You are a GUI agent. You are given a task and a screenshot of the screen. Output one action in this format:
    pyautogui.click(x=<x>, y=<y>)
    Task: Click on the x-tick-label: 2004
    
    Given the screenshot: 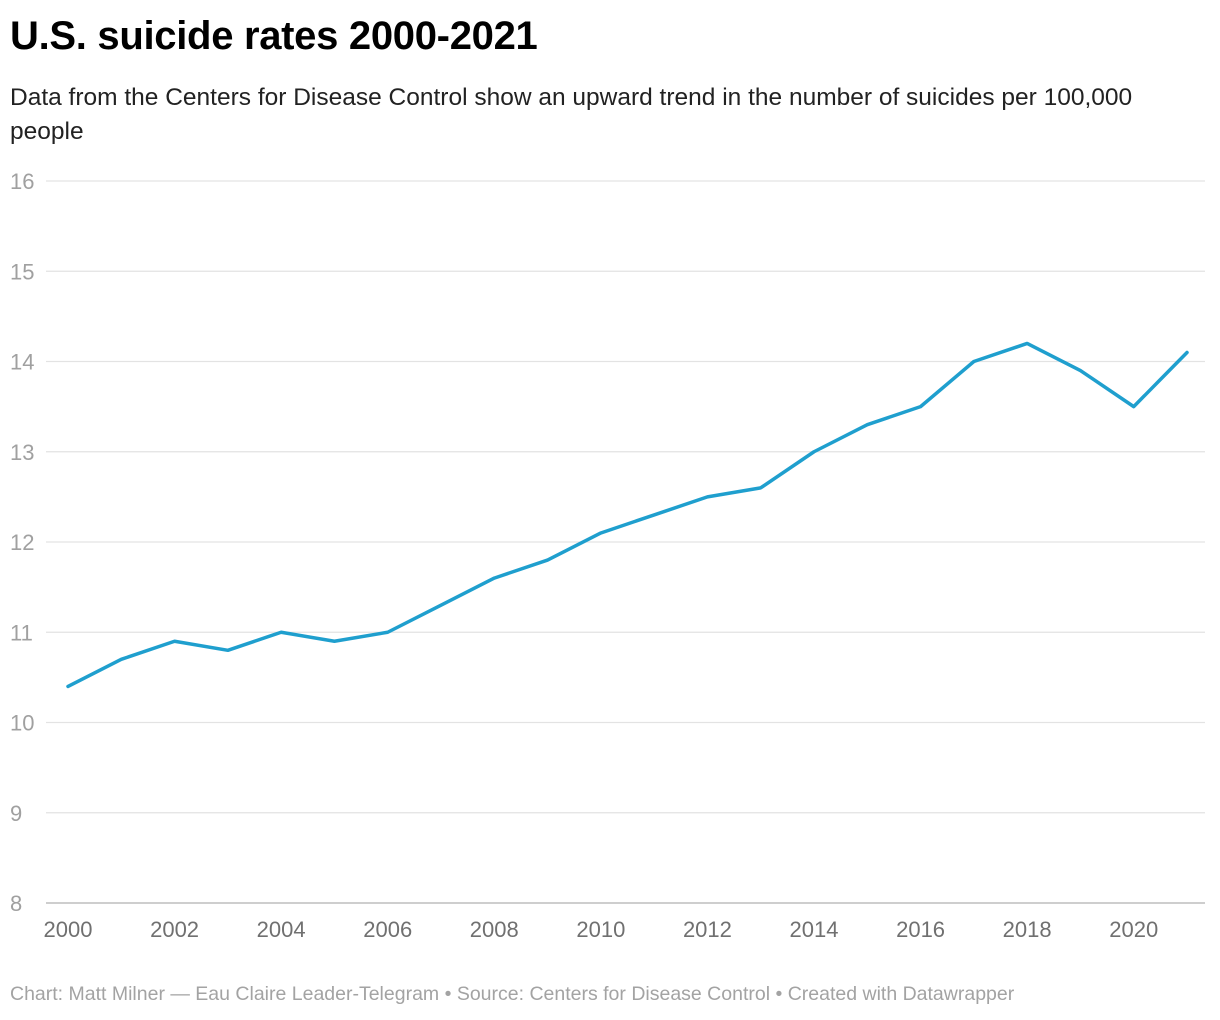 What is the action you would take?
    pyautogui.click(x=281, y=929)
    